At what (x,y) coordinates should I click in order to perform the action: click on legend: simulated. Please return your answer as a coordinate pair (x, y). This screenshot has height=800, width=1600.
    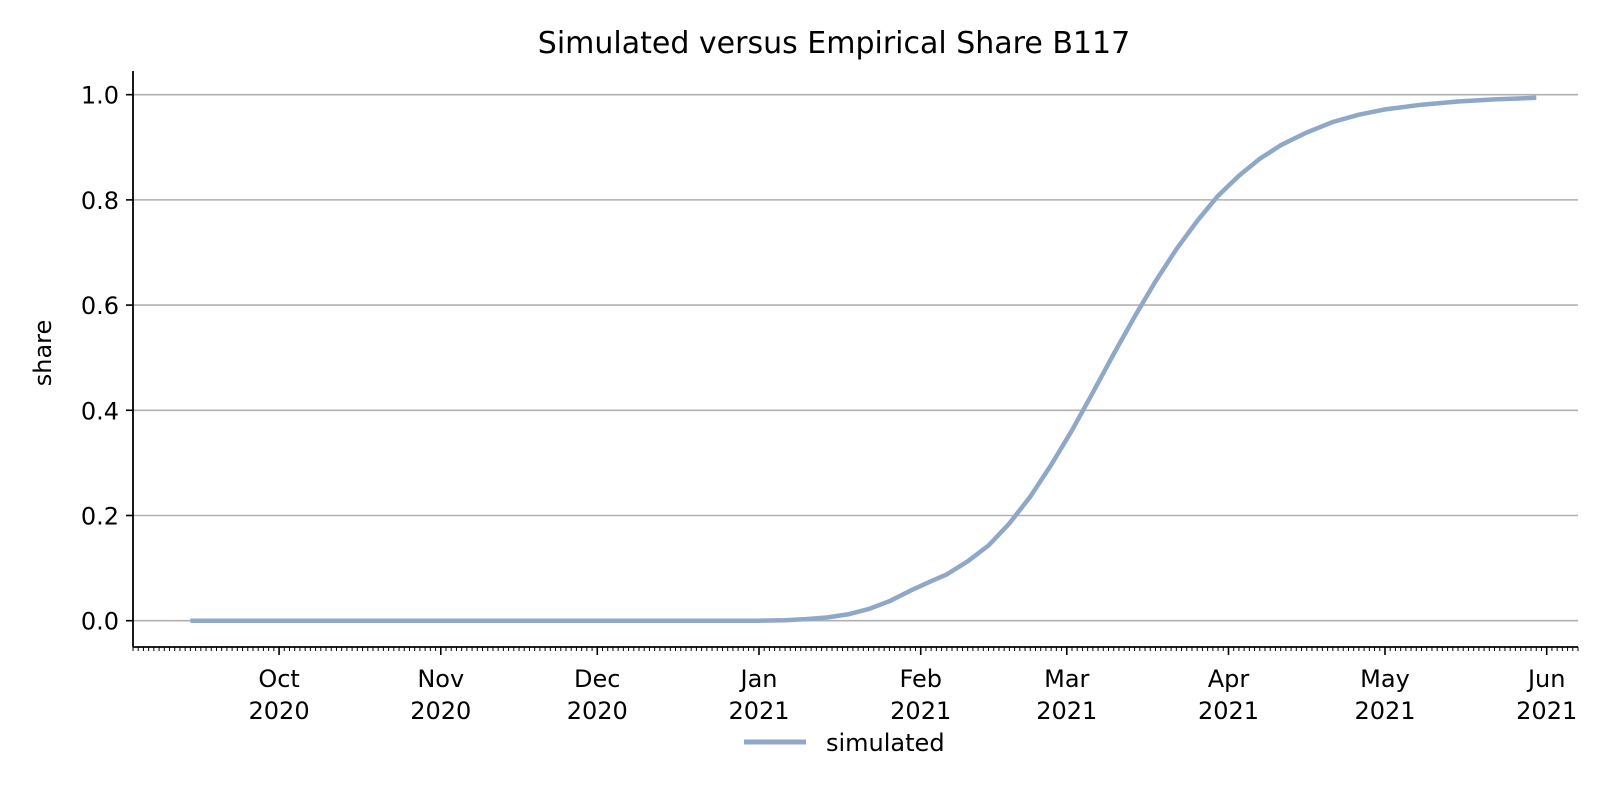
    Looking at the image, I should click on (844, 743).